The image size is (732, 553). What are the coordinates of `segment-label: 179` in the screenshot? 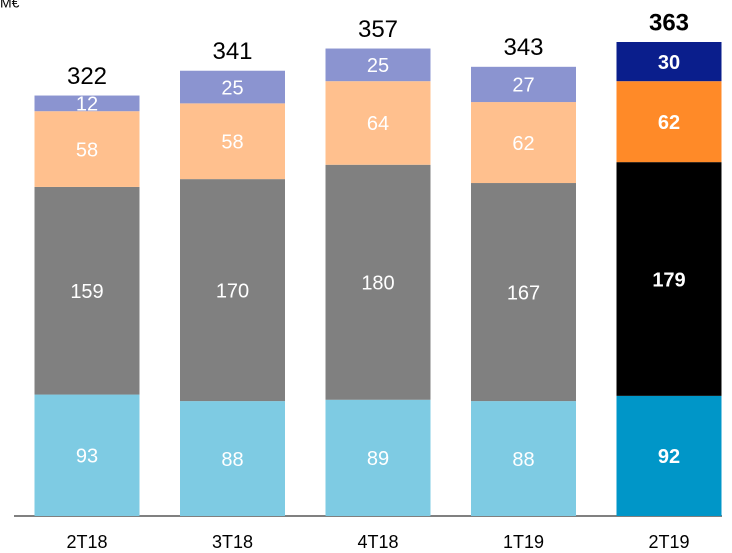 It's located at (668, 280).